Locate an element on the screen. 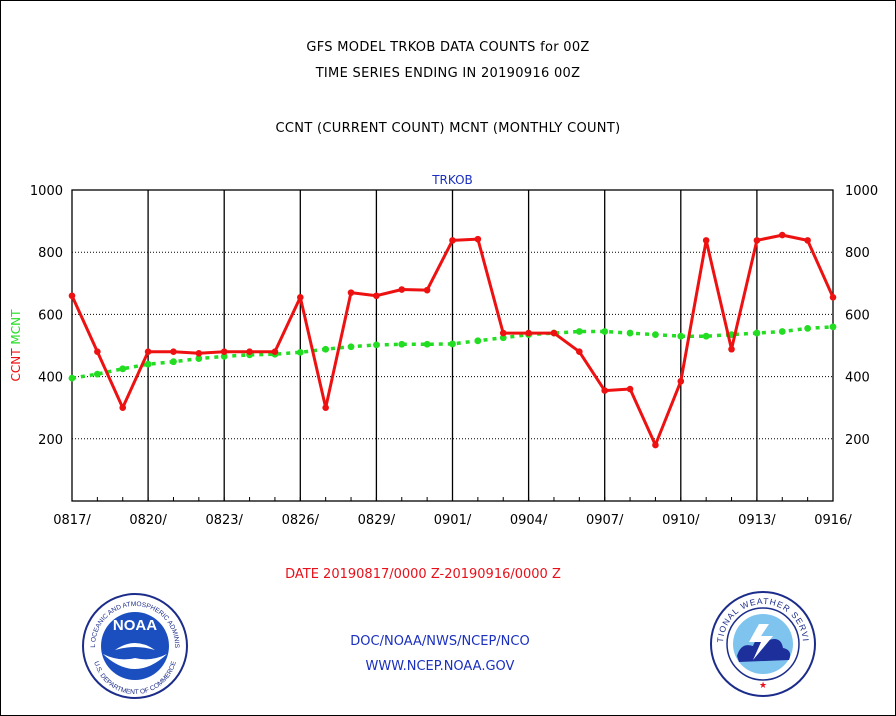 The image size is (896, 716). x-tick-label: 0916/ is located at coordinates (833, 520).